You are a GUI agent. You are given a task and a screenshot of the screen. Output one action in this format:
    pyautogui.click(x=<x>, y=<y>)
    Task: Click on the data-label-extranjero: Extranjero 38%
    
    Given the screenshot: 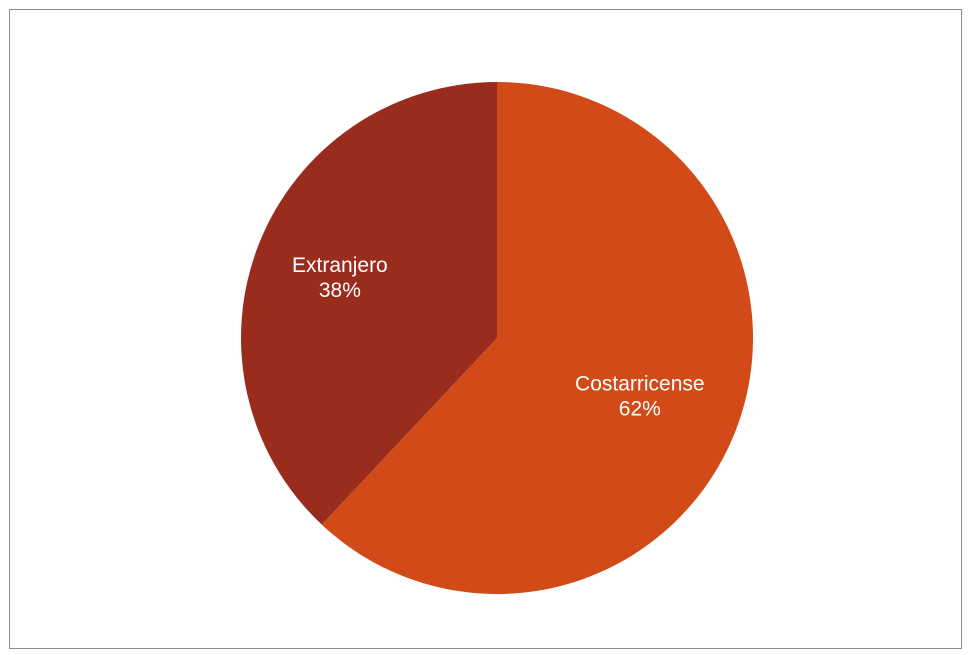 What is the action you would take?
    pyautogui.click(x=340, y=278)
    